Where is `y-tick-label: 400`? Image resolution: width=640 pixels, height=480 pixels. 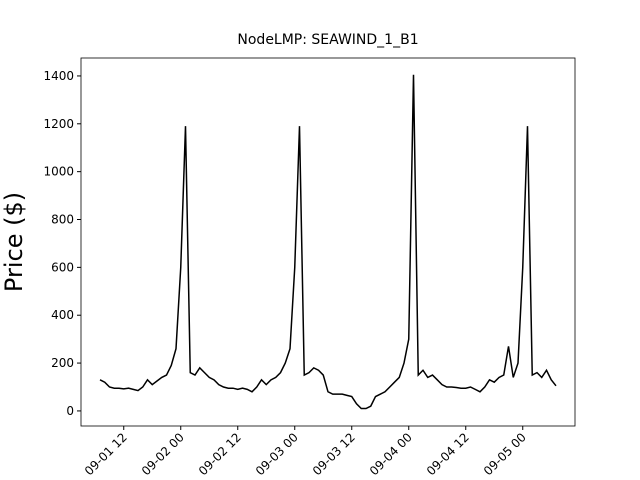
y-tick-label: 400 is located at coordinates (62, 315).